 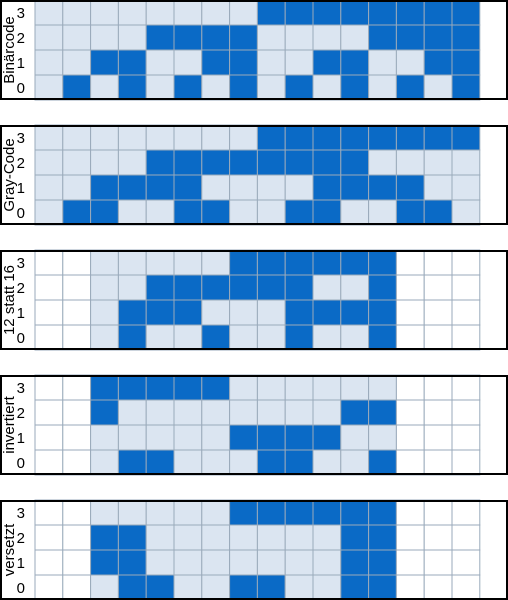 I want to click on panel-title: invertiert, so click(x=9, y=424).